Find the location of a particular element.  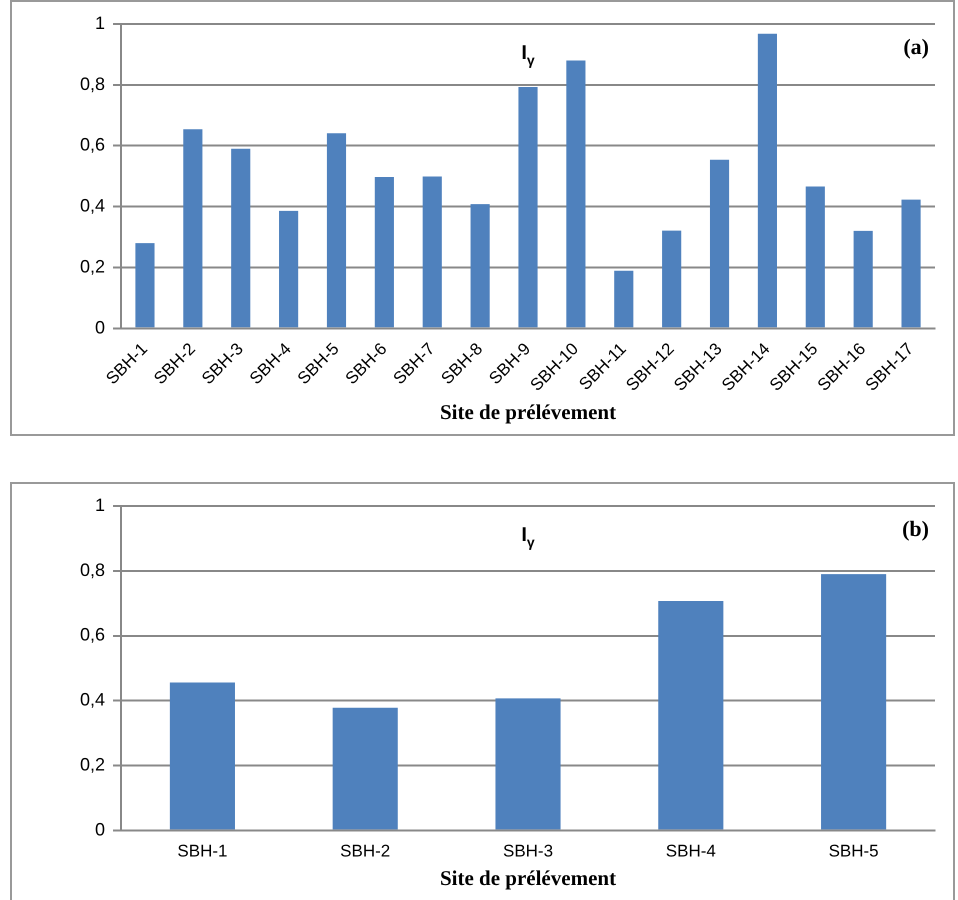

annotation: (a) is located at coordinates (916, 46).